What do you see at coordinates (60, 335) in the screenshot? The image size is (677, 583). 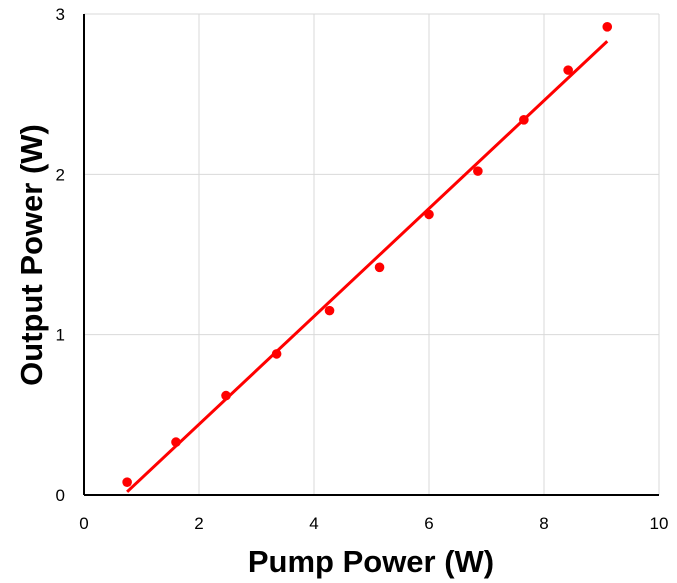 I see `y-tick-label: 1` at bounding box center [60, 335].